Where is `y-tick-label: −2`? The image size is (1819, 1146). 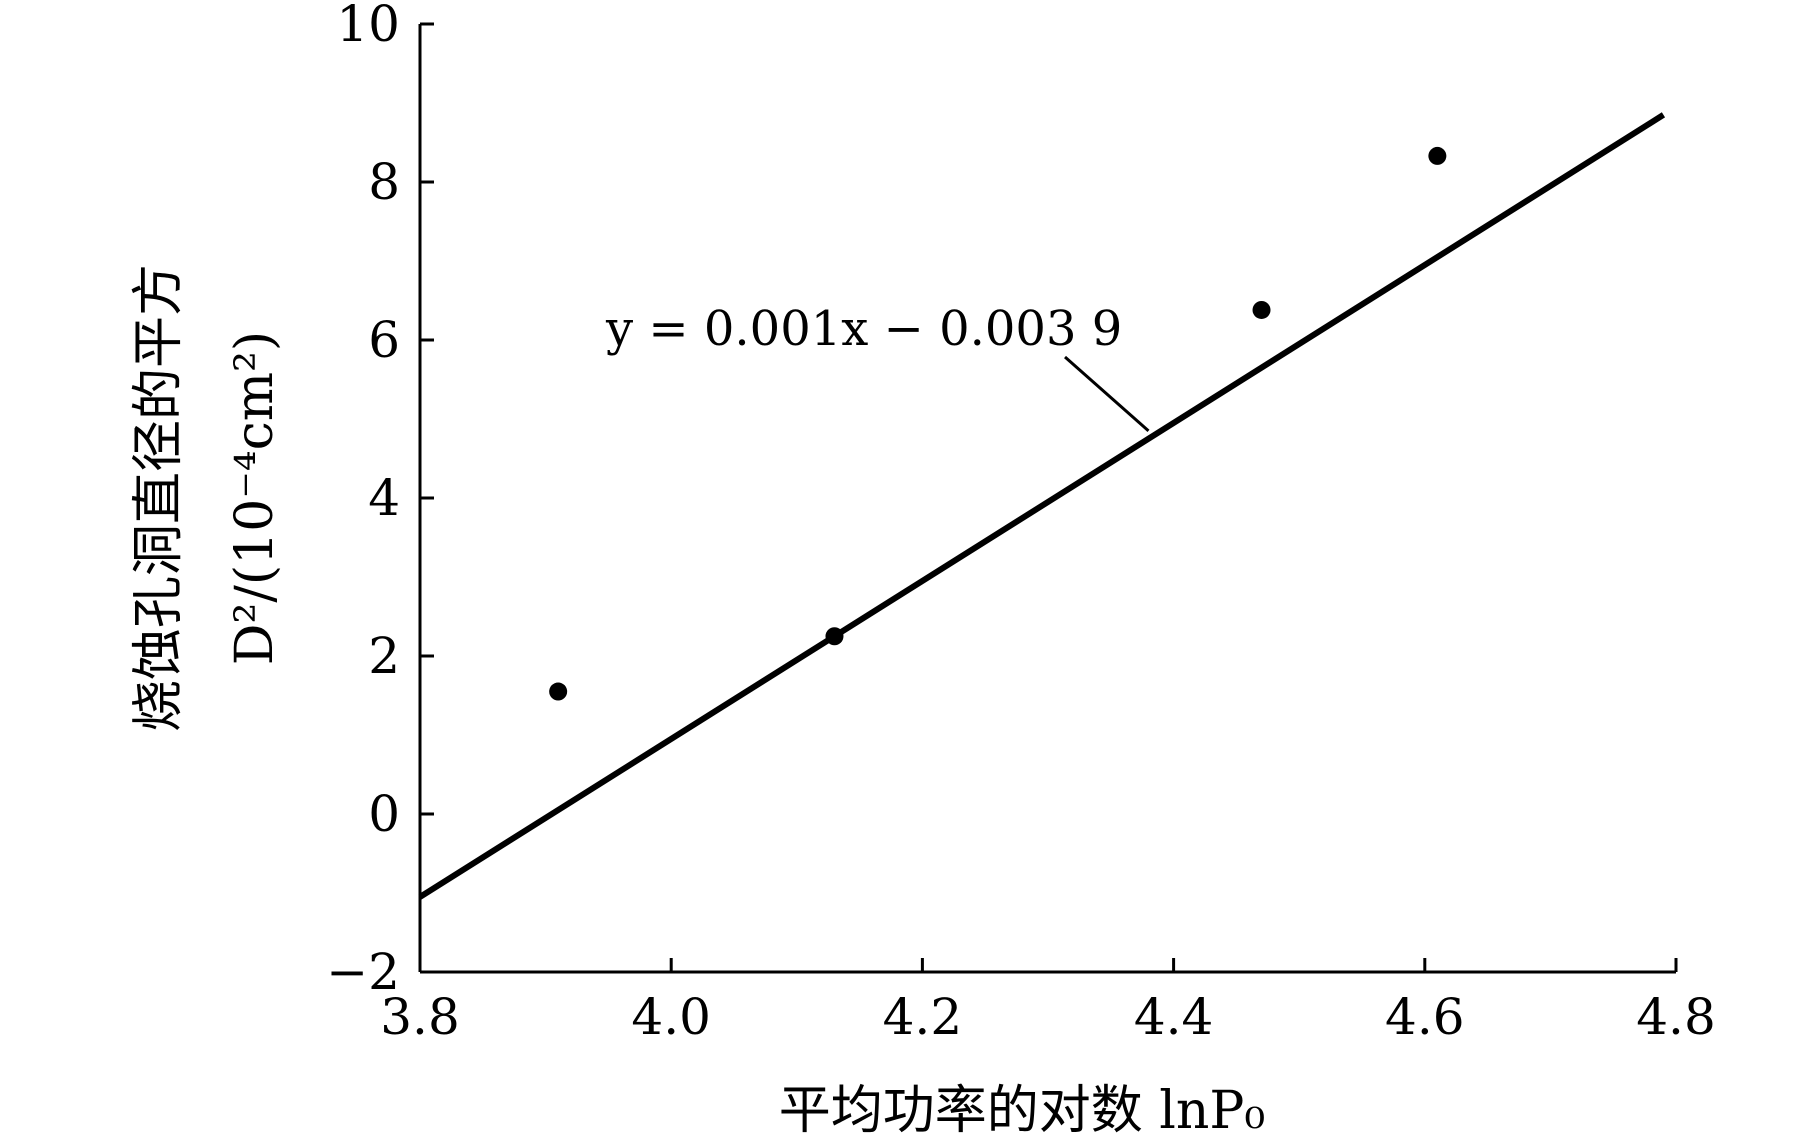
y-tick-label: −2 is located at coordinates (363, 972).